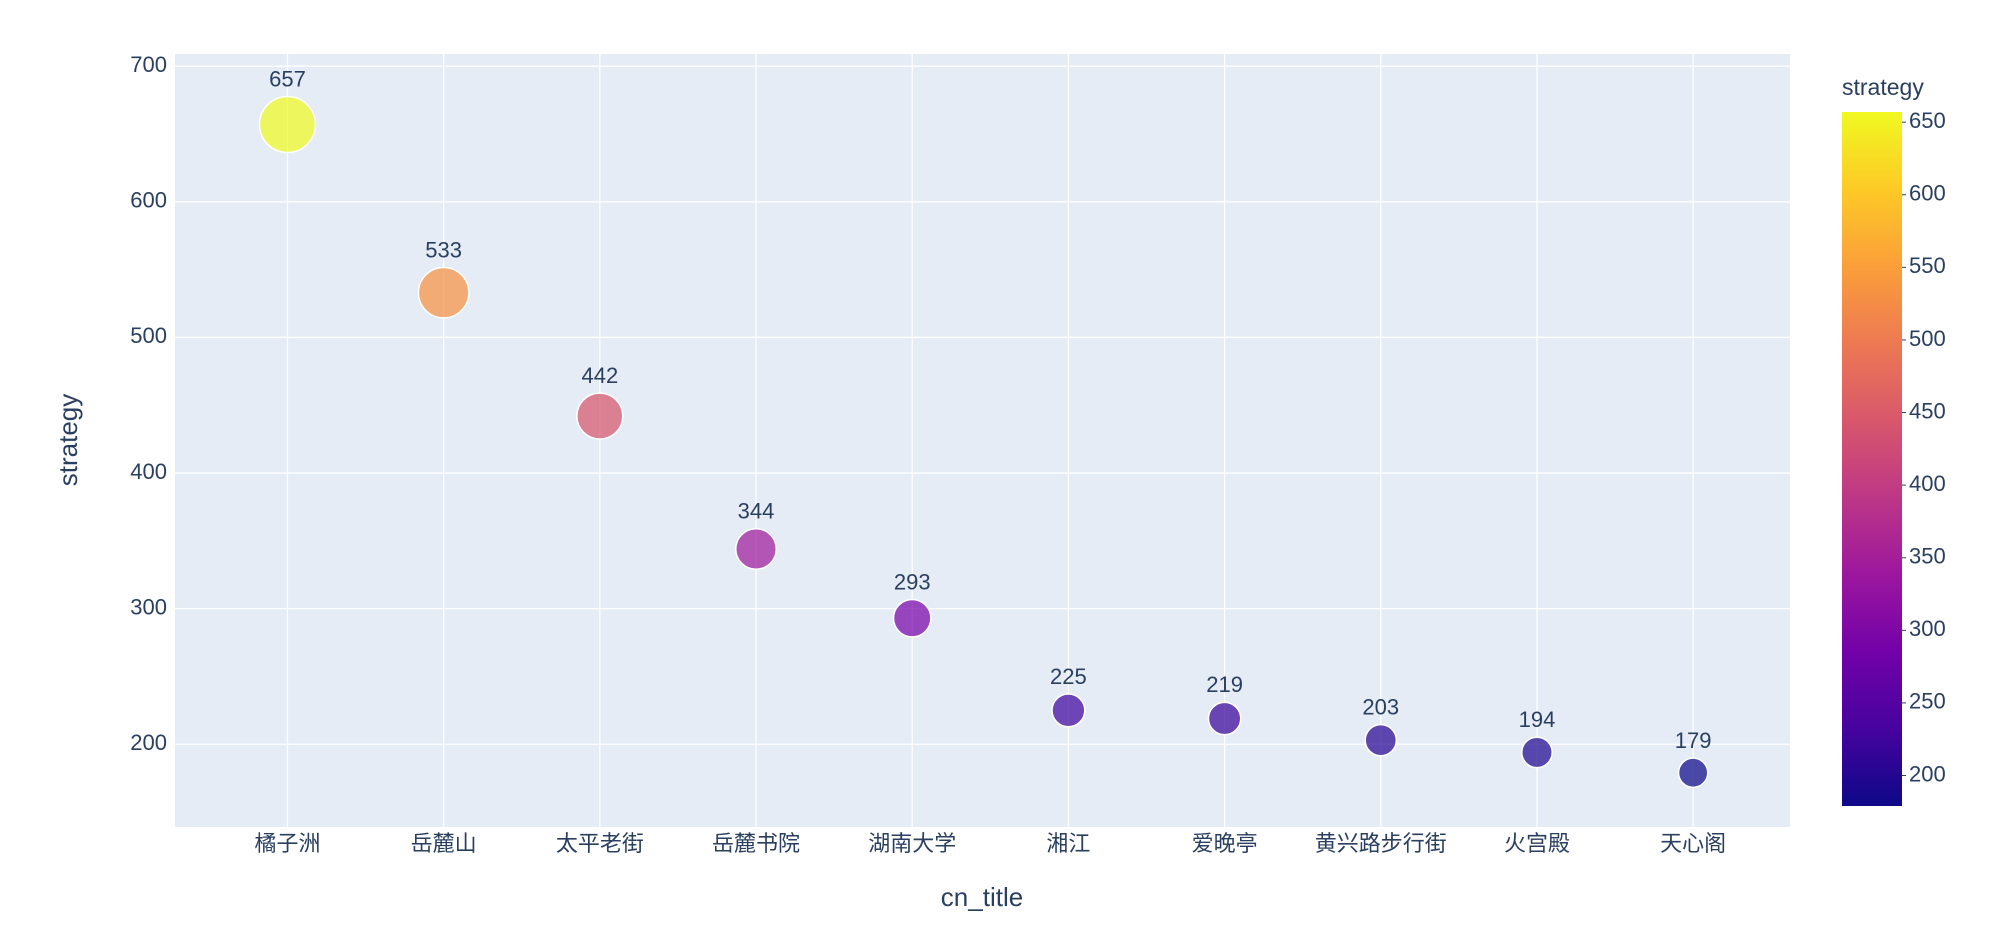 The height and width of the screenshot is (932, 1990). What do you see at coordinates (912, 843) in the screenshot?
I see `x-tick-label: 湖南大学` at bounding box center [912, 843].